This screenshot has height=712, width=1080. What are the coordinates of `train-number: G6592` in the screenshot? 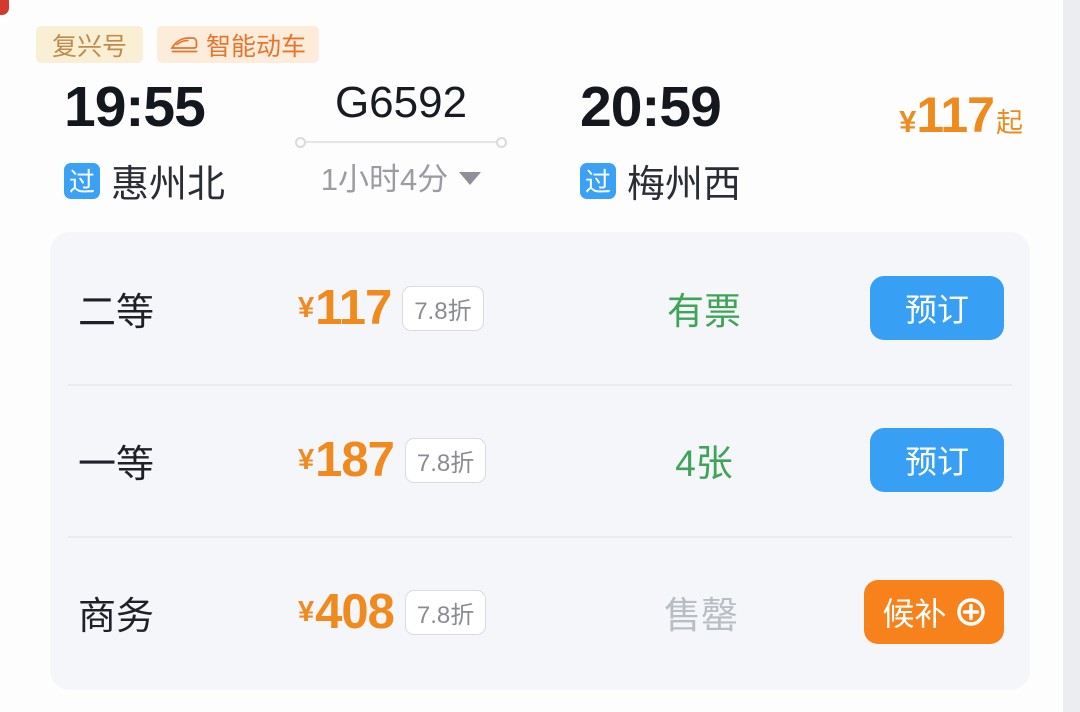 It's located at (401, 102).